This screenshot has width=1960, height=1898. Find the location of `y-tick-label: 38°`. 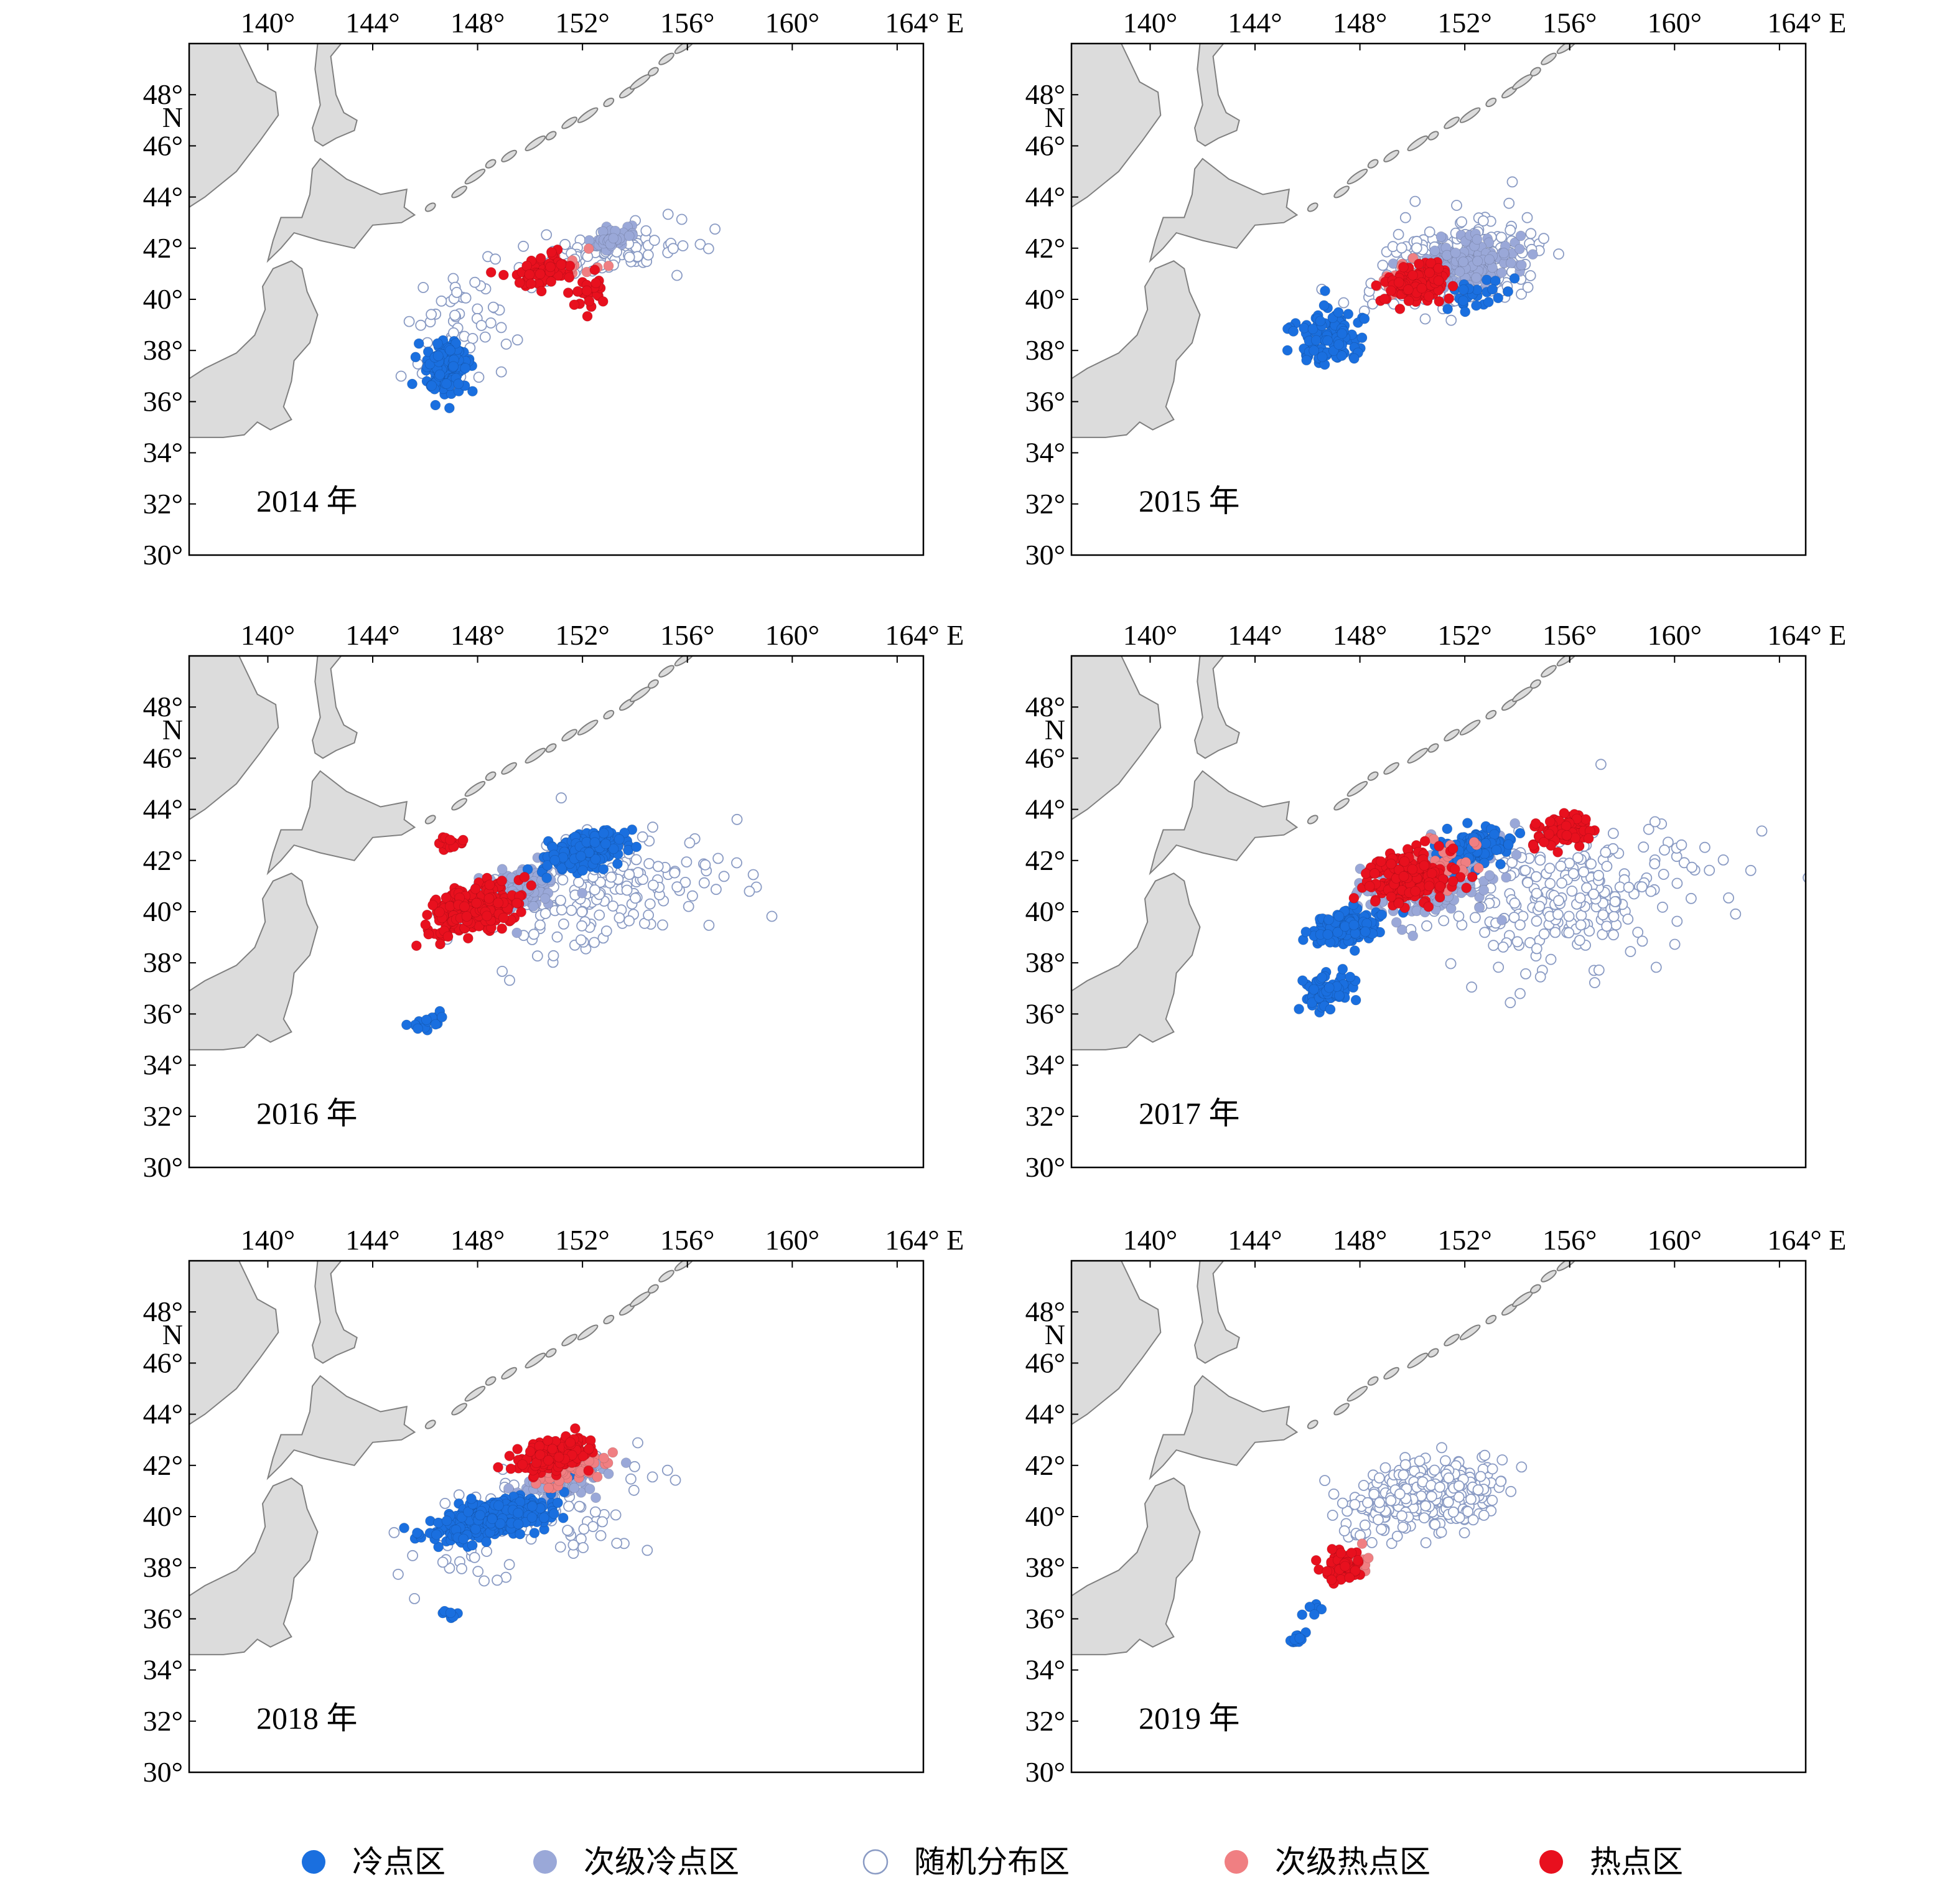

y-tick-label: 38° is located at coordinates (163, 962).